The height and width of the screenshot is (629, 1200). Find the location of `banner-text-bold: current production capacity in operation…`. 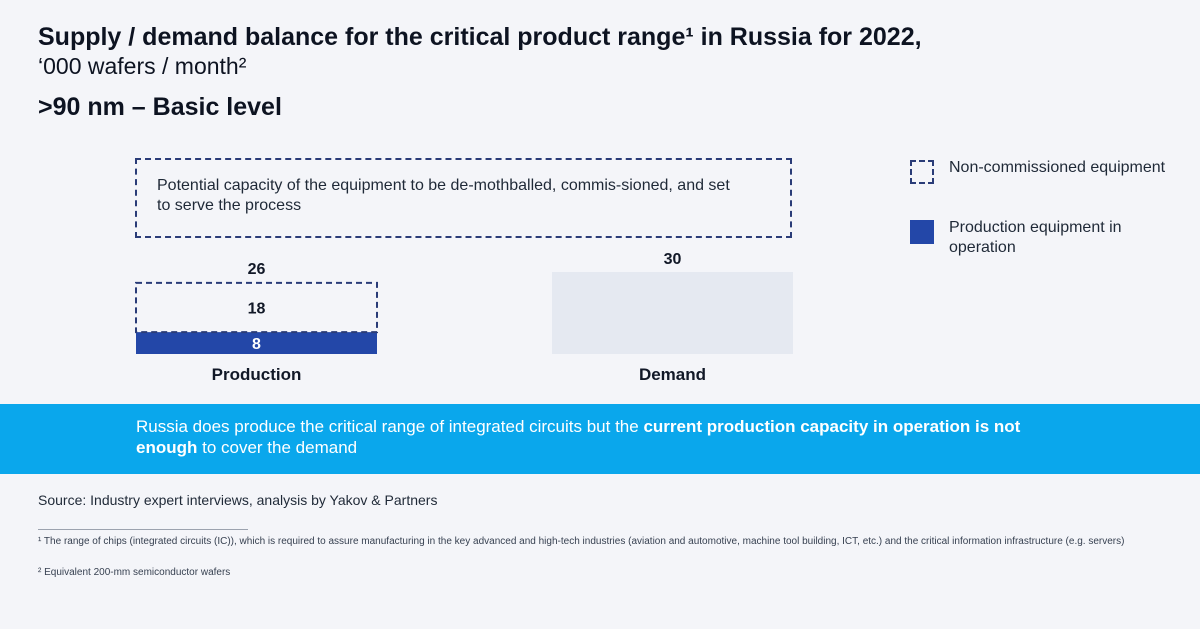

banner-text-bold: current production capacity in operation… is located at coordinates (578, 437).